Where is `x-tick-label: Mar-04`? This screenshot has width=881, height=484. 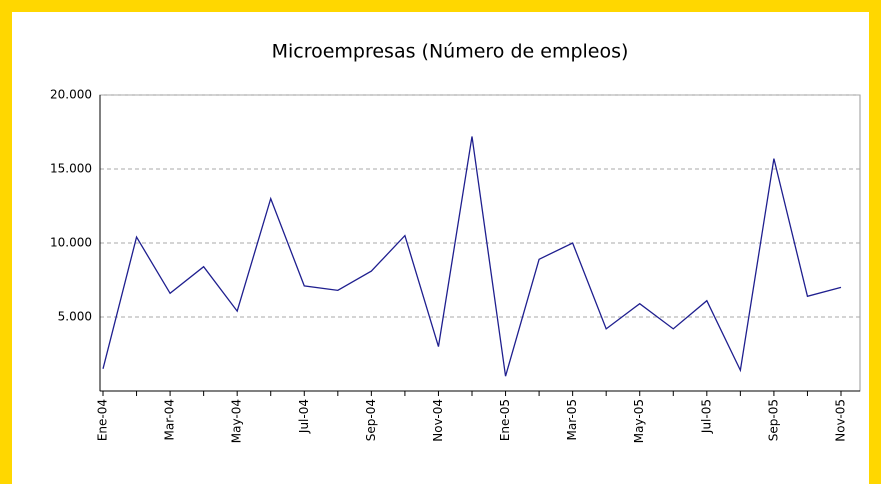
x-tick-label: Mar-04 is located at coordinates (170, 419).